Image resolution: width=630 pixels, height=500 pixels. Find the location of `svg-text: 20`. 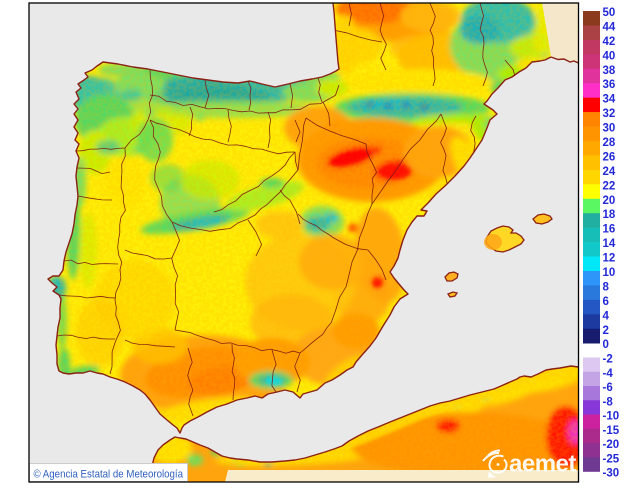

svg-text: 20 is located at coordinates (609, 201).